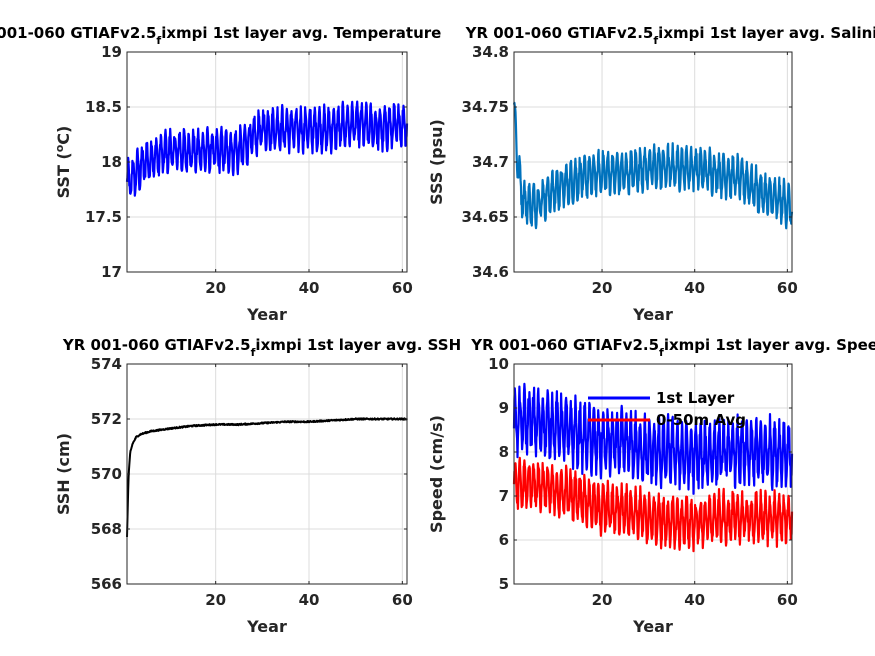  I want to click on y-tick-label: 17, so click(111, 272).